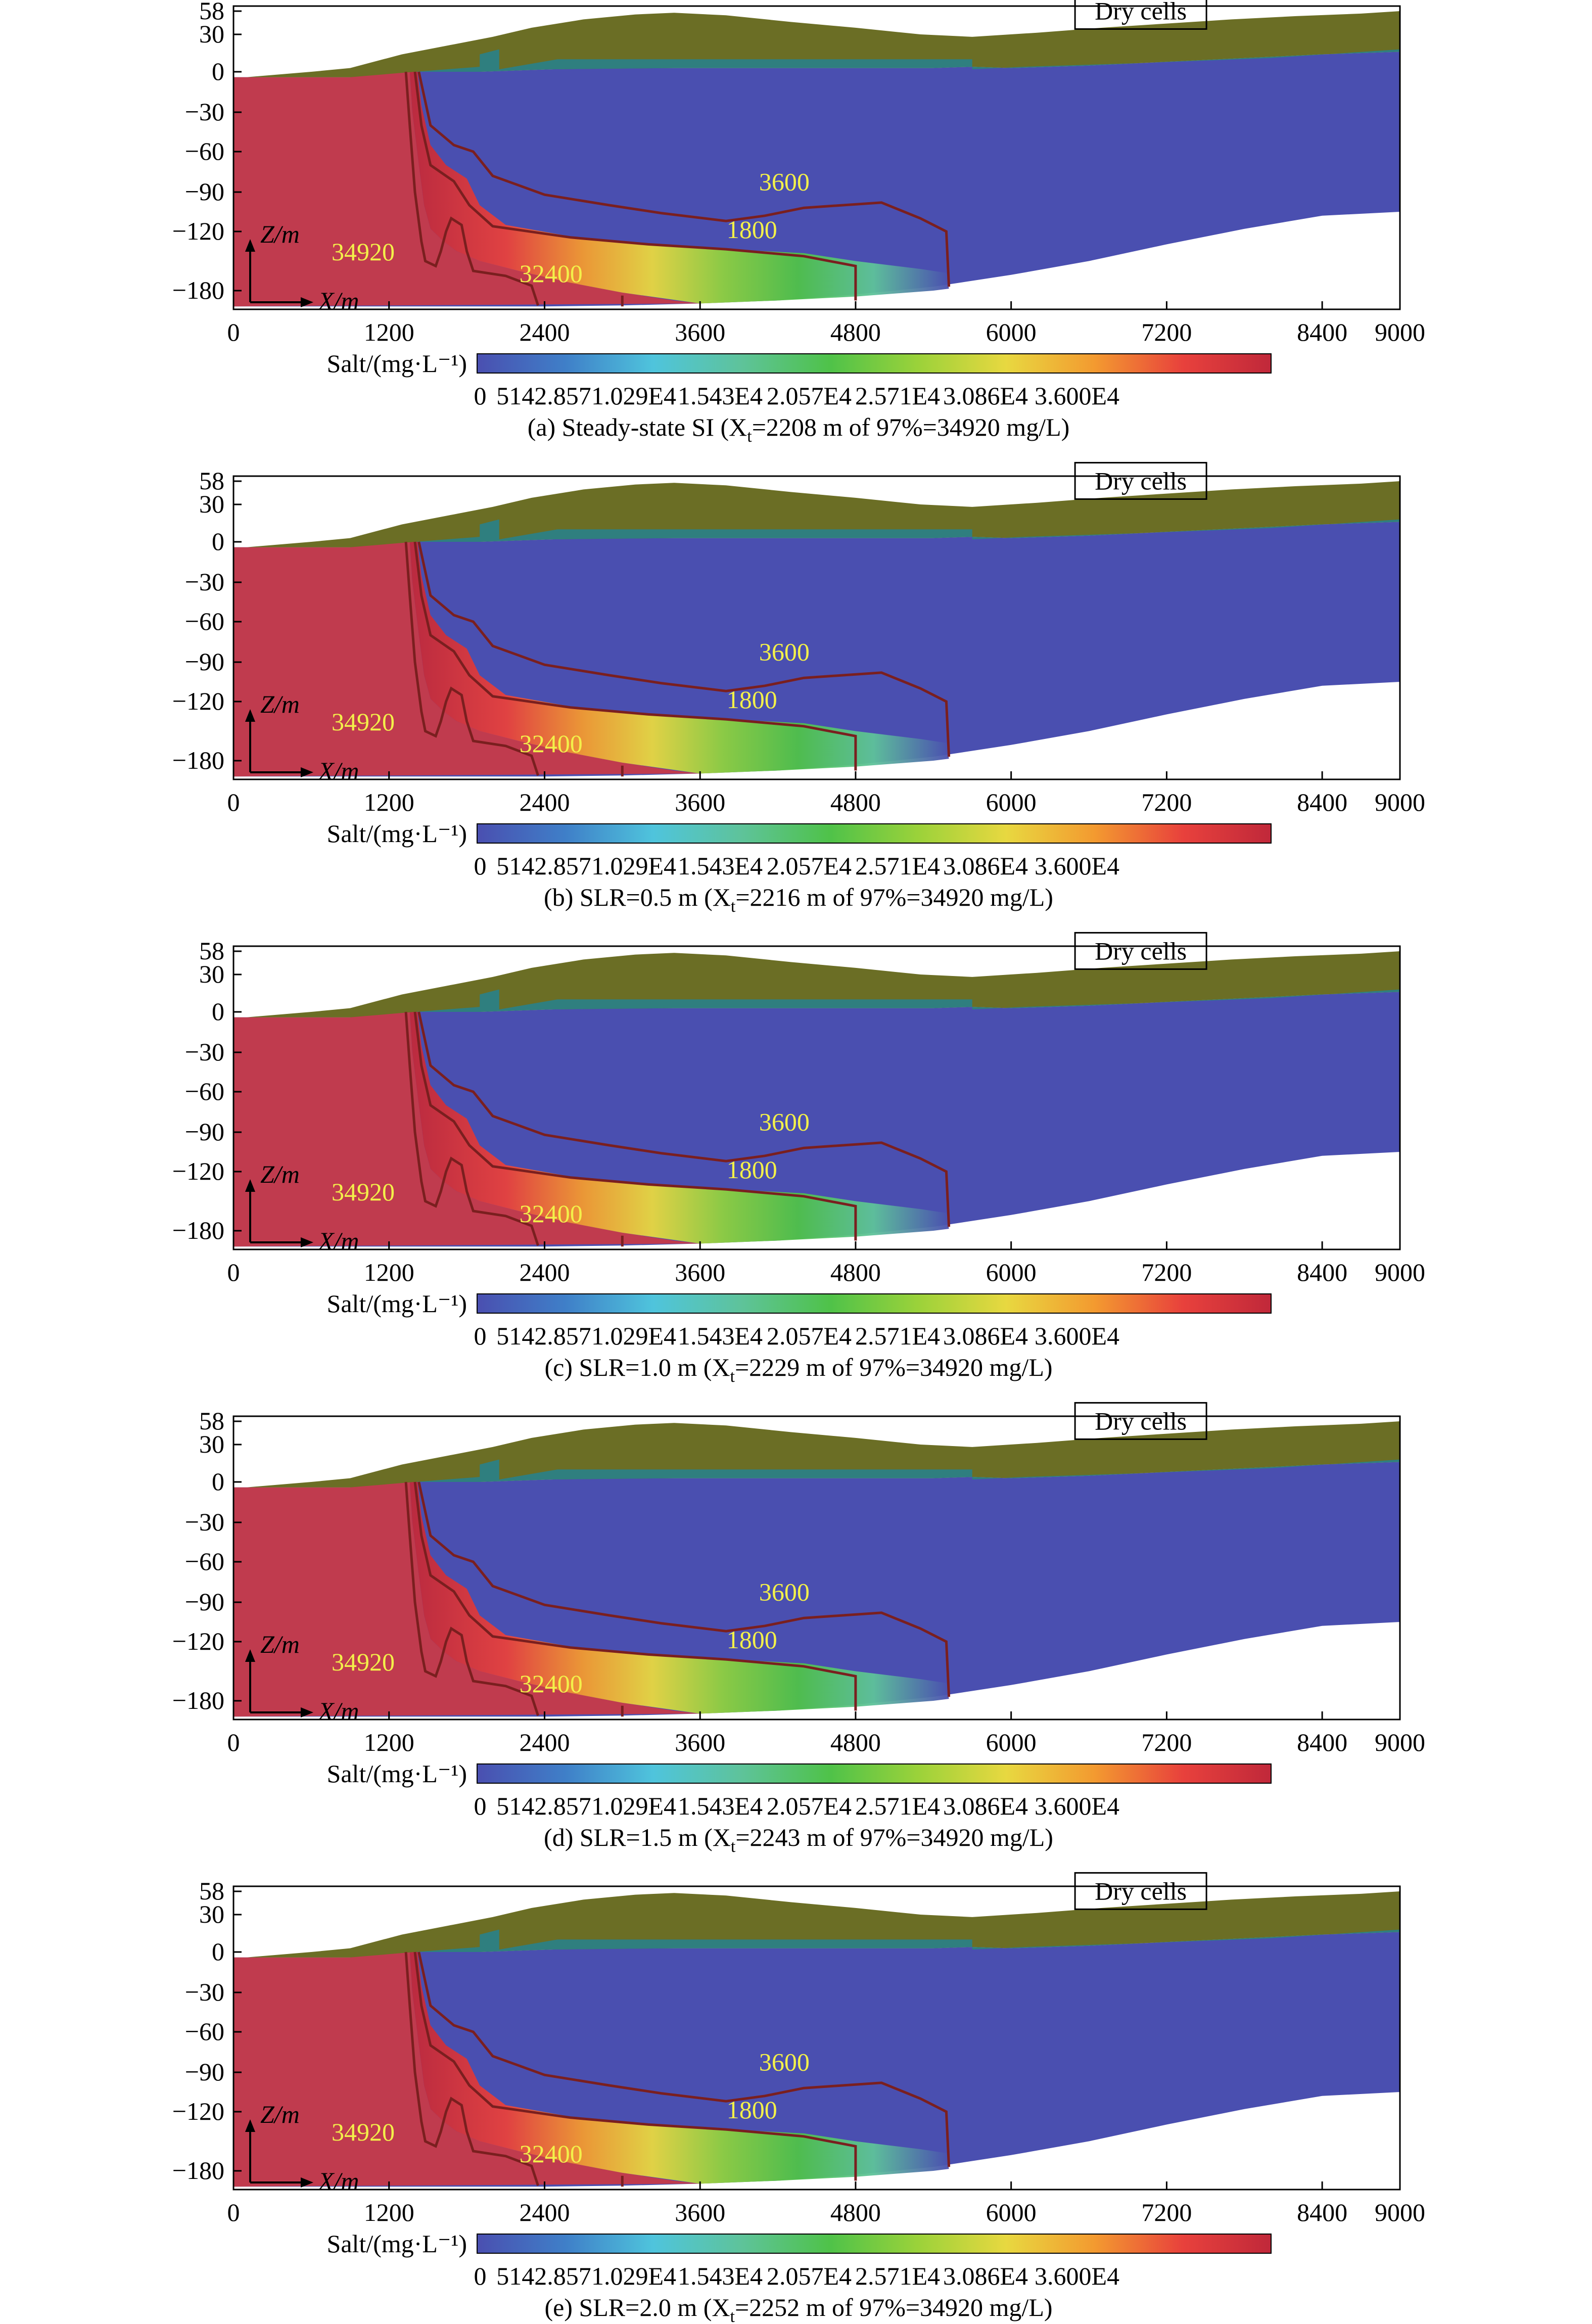 The image size is (1592, 2324). I want to click on colorbar-tick-label: 5142.857, so click(543, 396).